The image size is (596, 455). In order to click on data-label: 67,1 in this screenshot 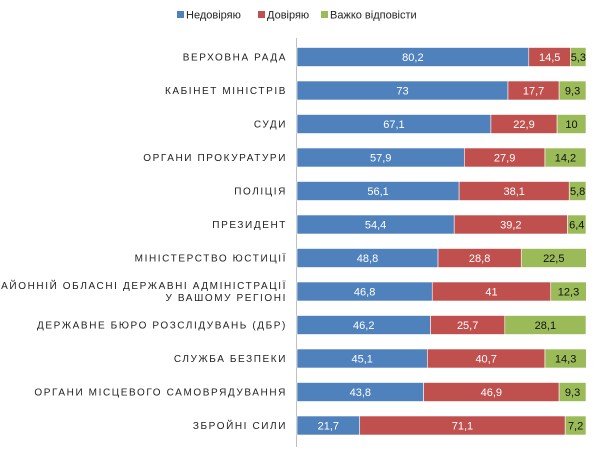, I will do `click(393, 125)`.